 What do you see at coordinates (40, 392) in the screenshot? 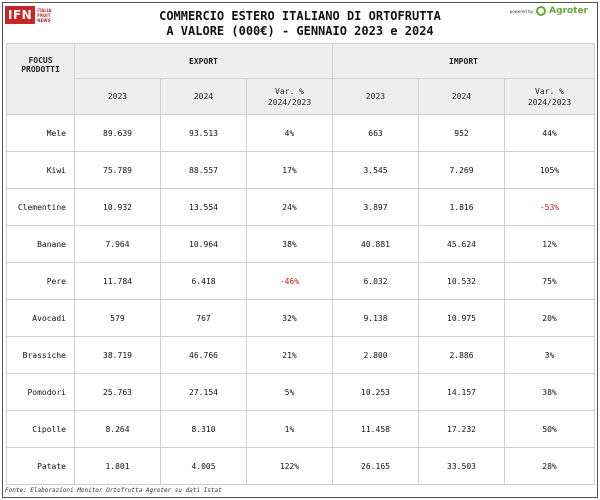
I see `product-name: Pomodori` at bounding box center [40, 392].